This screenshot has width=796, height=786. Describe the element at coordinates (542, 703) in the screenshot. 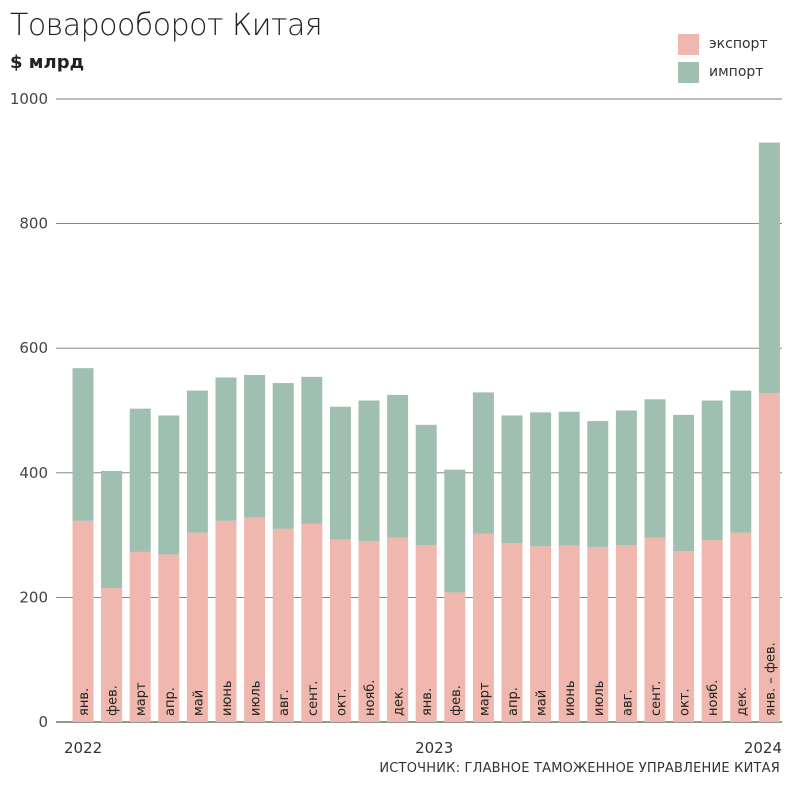

I see `month-label-16: май` at that location.